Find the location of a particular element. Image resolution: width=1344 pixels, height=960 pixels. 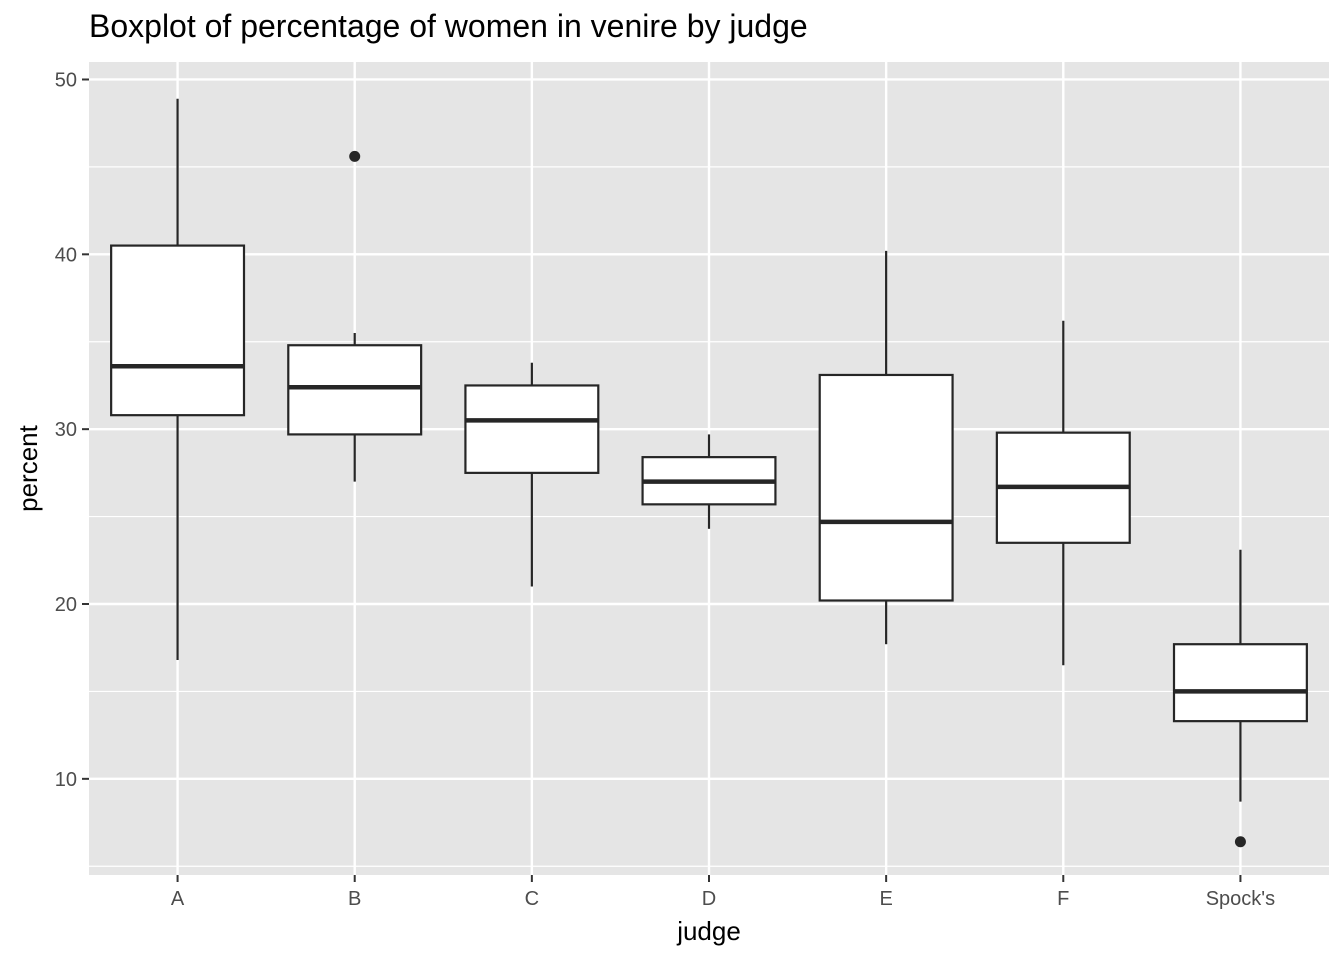

box-D is located at coordinates (709, 481).